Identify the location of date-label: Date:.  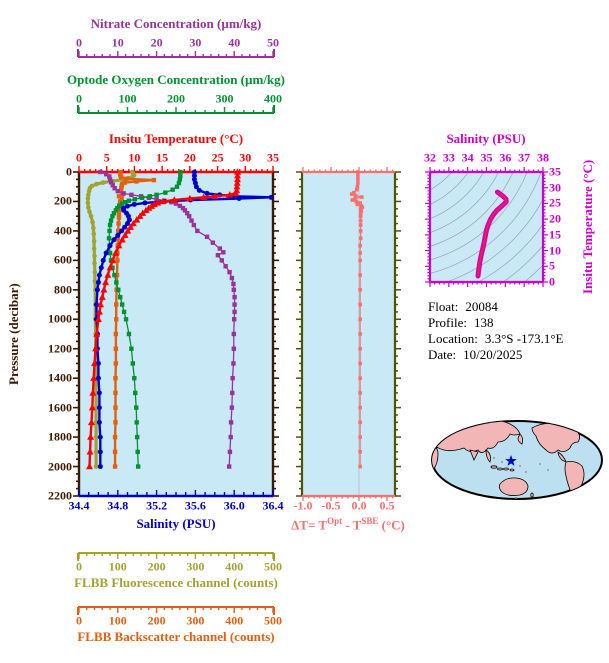
(442, 354).